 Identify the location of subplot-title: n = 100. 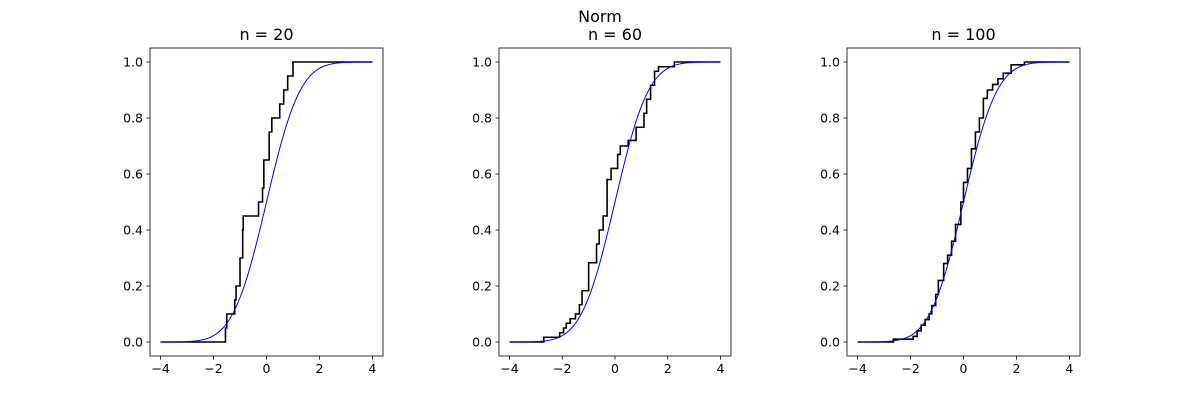
(963, 34).